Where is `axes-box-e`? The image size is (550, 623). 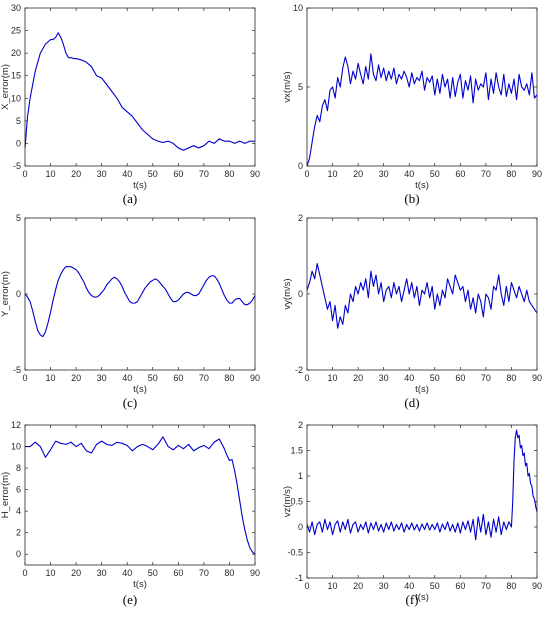
axes-box-e is located at coordinates (140, 495).